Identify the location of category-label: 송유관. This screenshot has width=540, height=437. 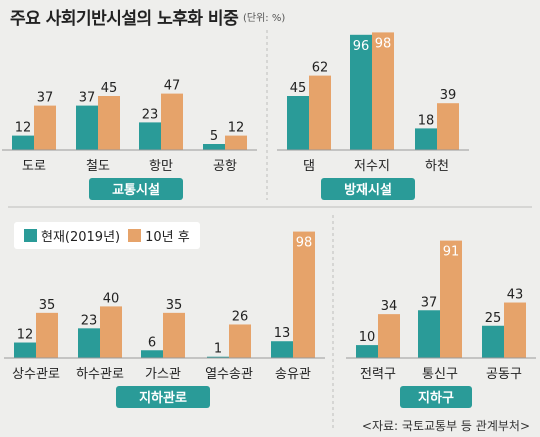
(293, 374).